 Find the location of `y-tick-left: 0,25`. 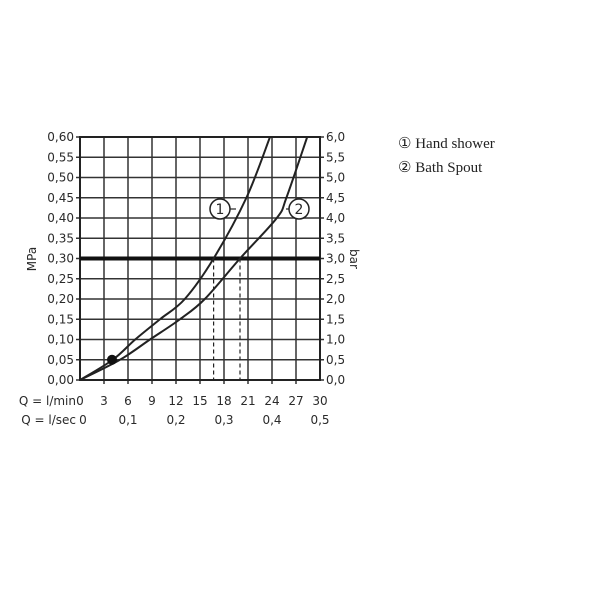

y-tick-left: 0,25 is located at coordinates (60, 279).